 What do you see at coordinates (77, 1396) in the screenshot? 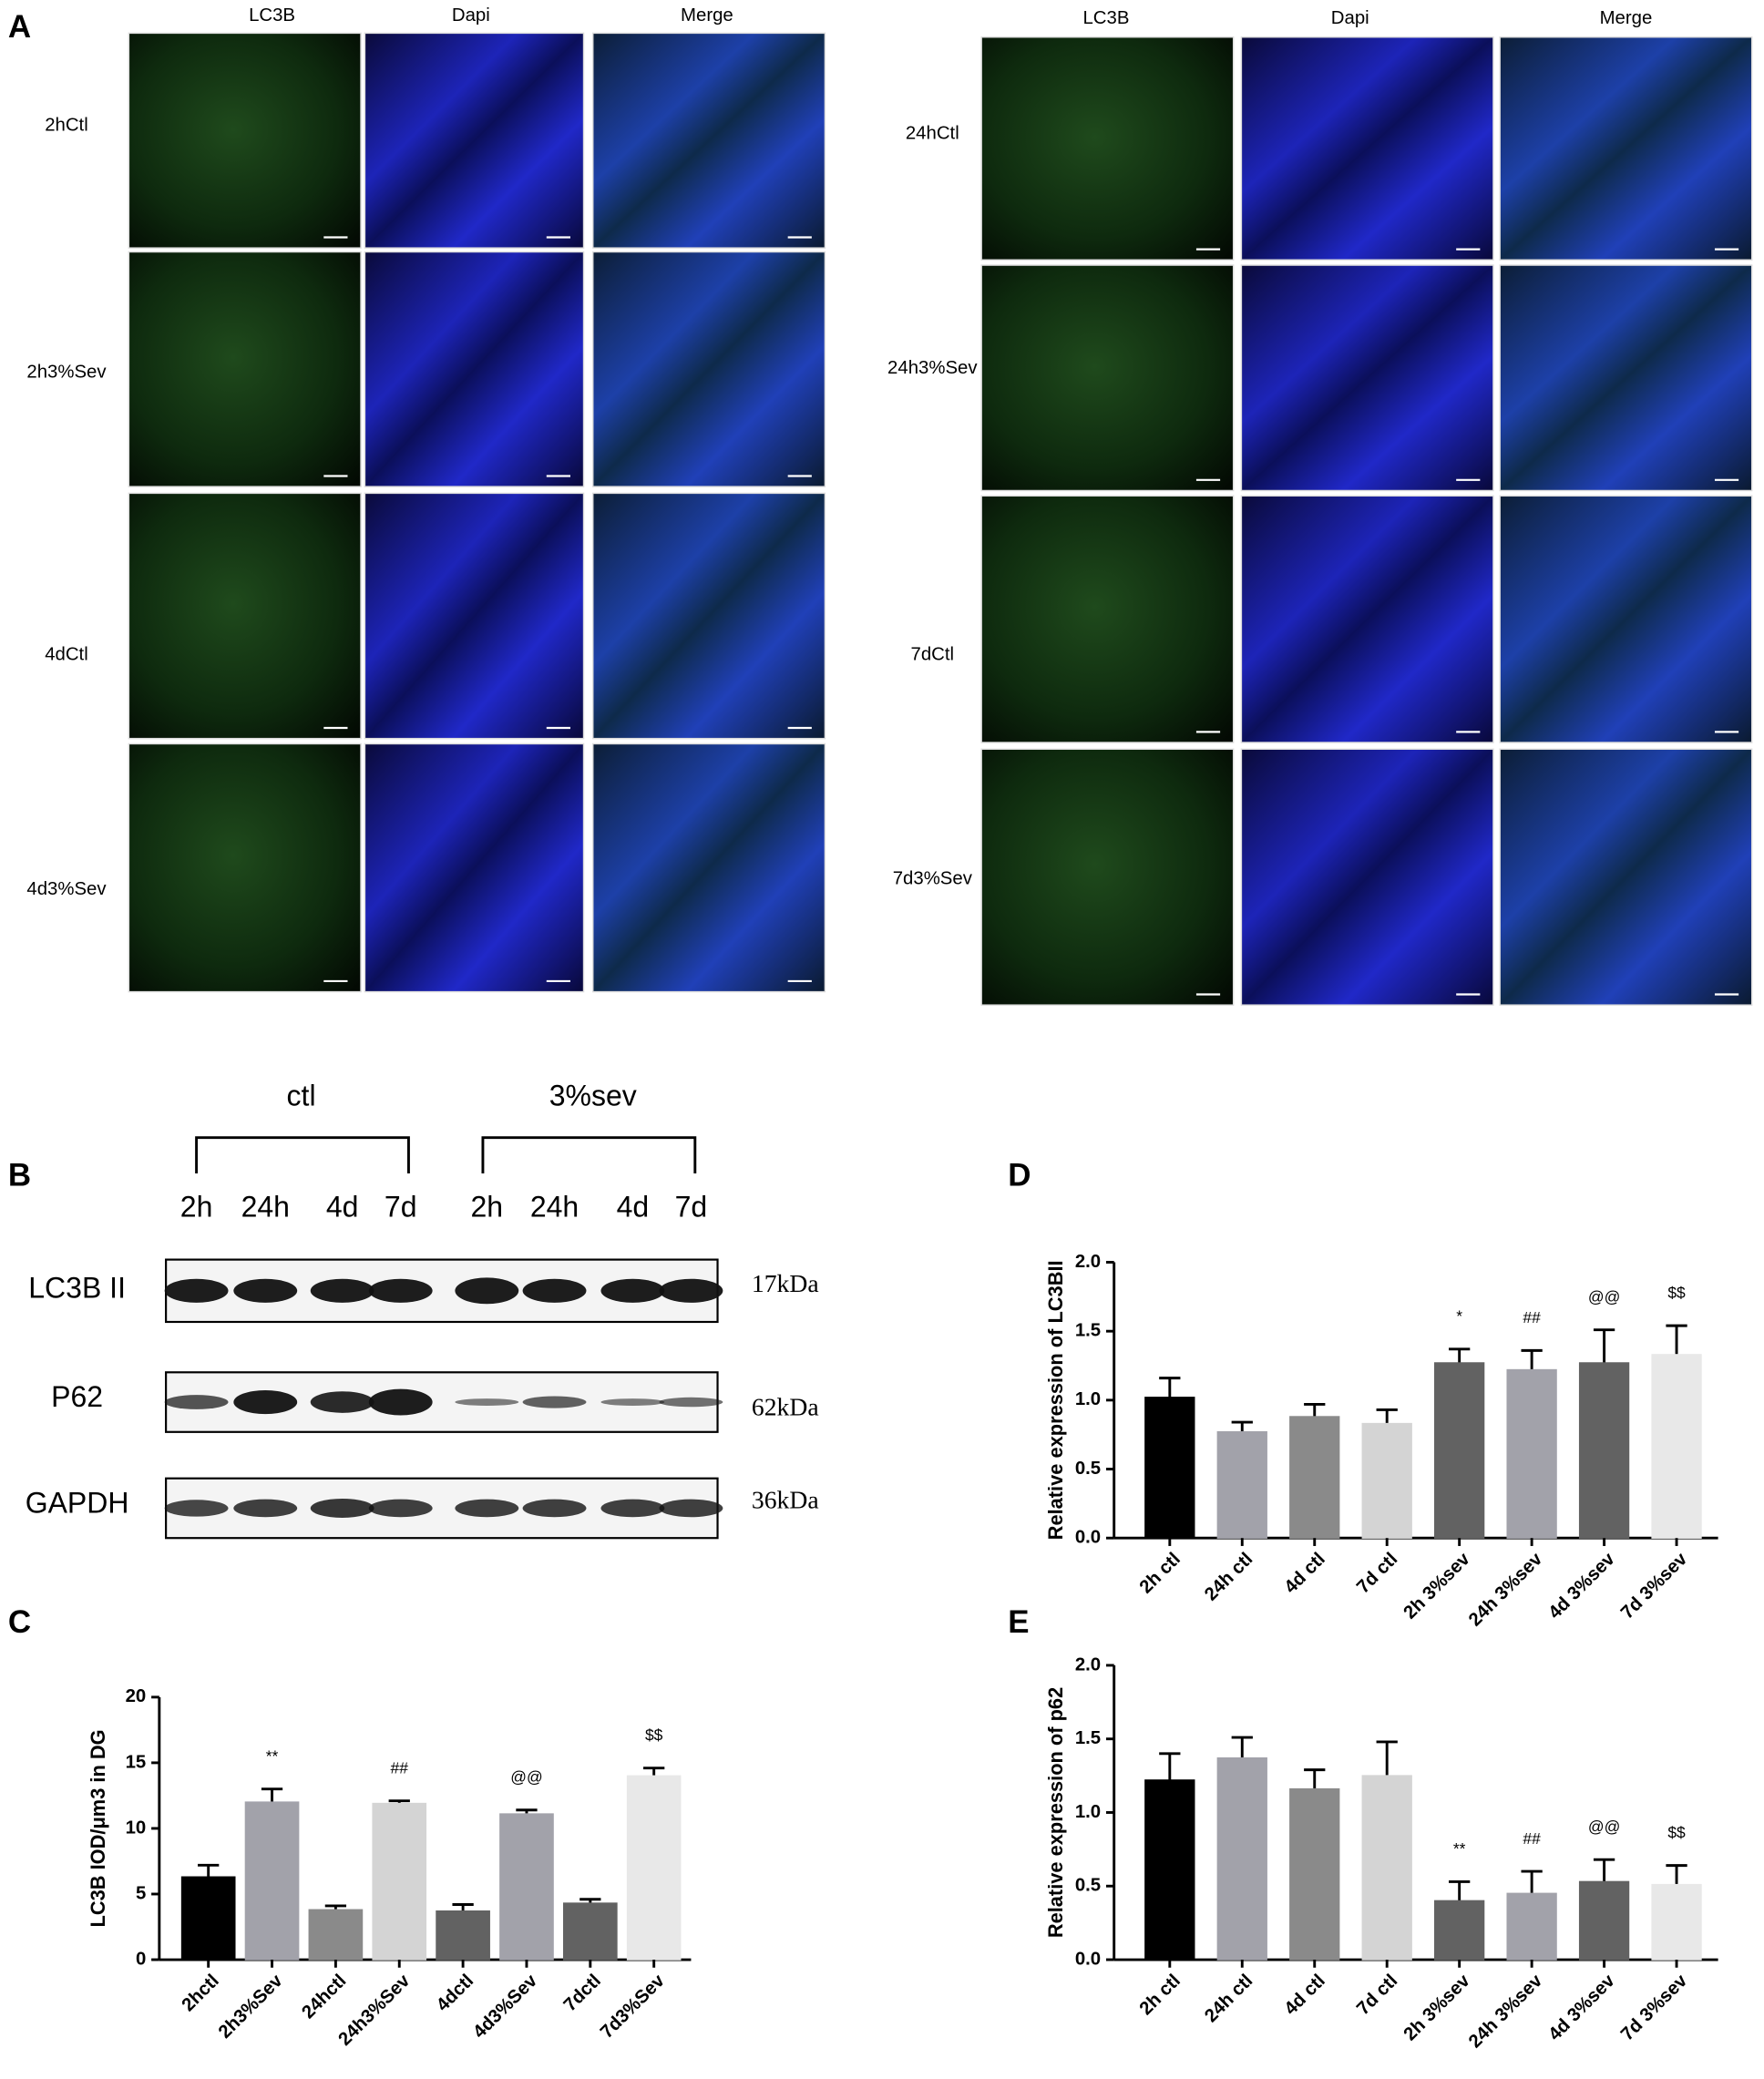
I see `blot-label: P62` at bounding box center [77, 1396].